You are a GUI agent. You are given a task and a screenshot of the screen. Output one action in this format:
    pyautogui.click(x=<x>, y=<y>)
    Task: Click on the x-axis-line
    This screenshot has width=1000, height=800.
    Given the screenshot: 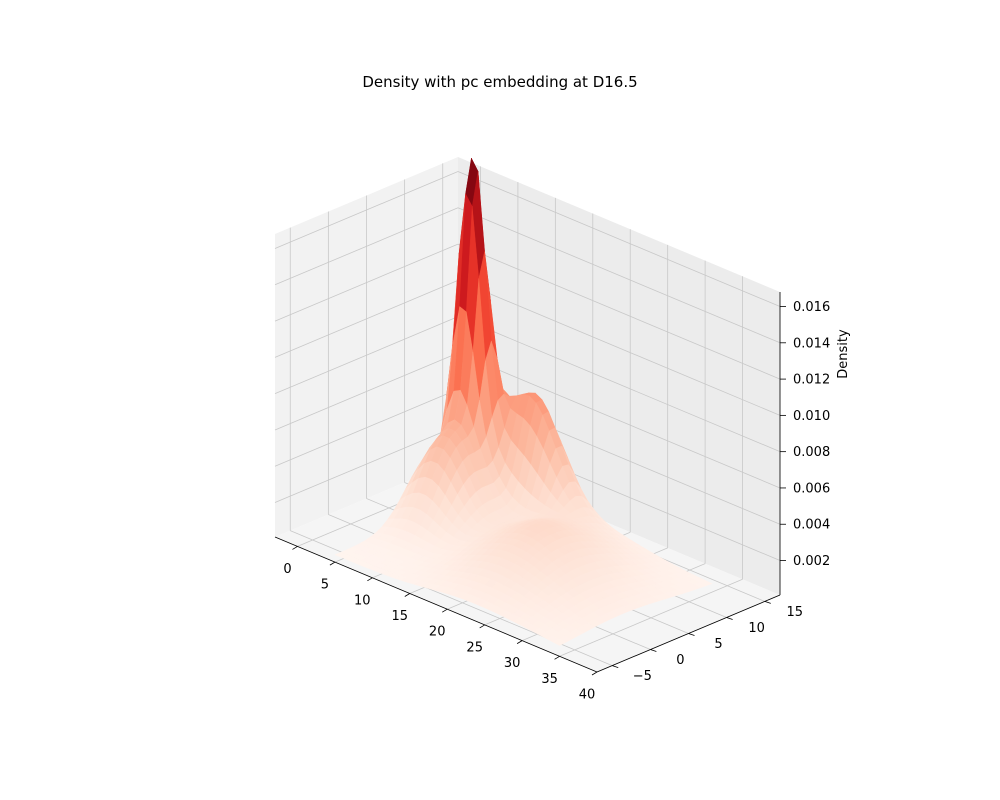 What is the action you would take?
    pyautogui.click(x=436, y=604)
    